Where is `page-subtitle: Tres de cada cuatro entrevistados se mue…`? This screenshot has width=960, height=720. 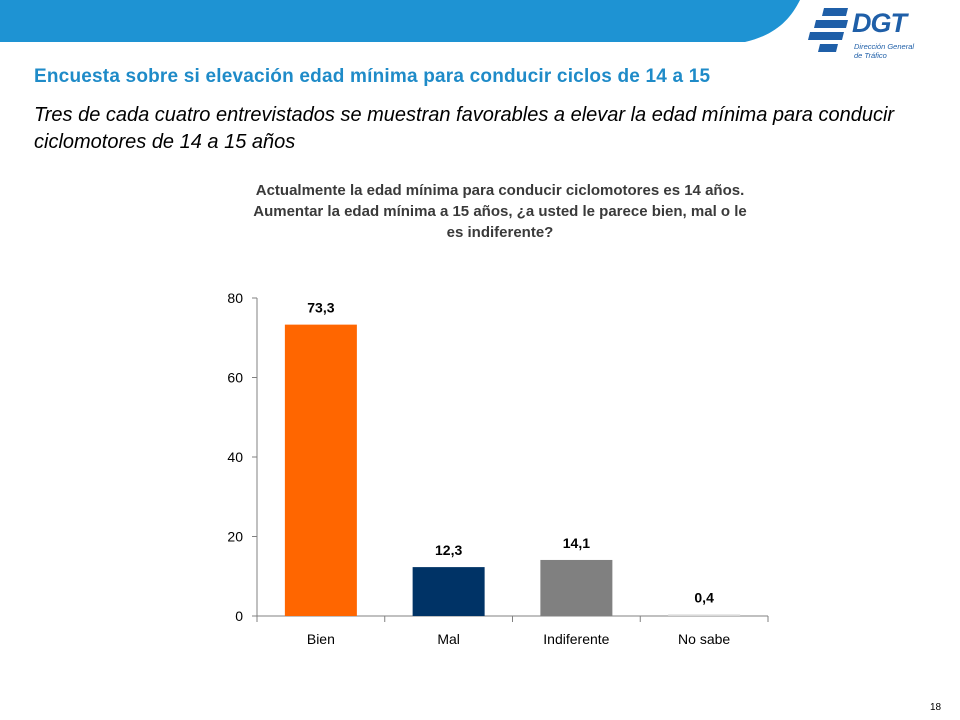
page-subtitle: Tres de cada cuatro entrevistados se mue… is located at coordinates (464, 128).